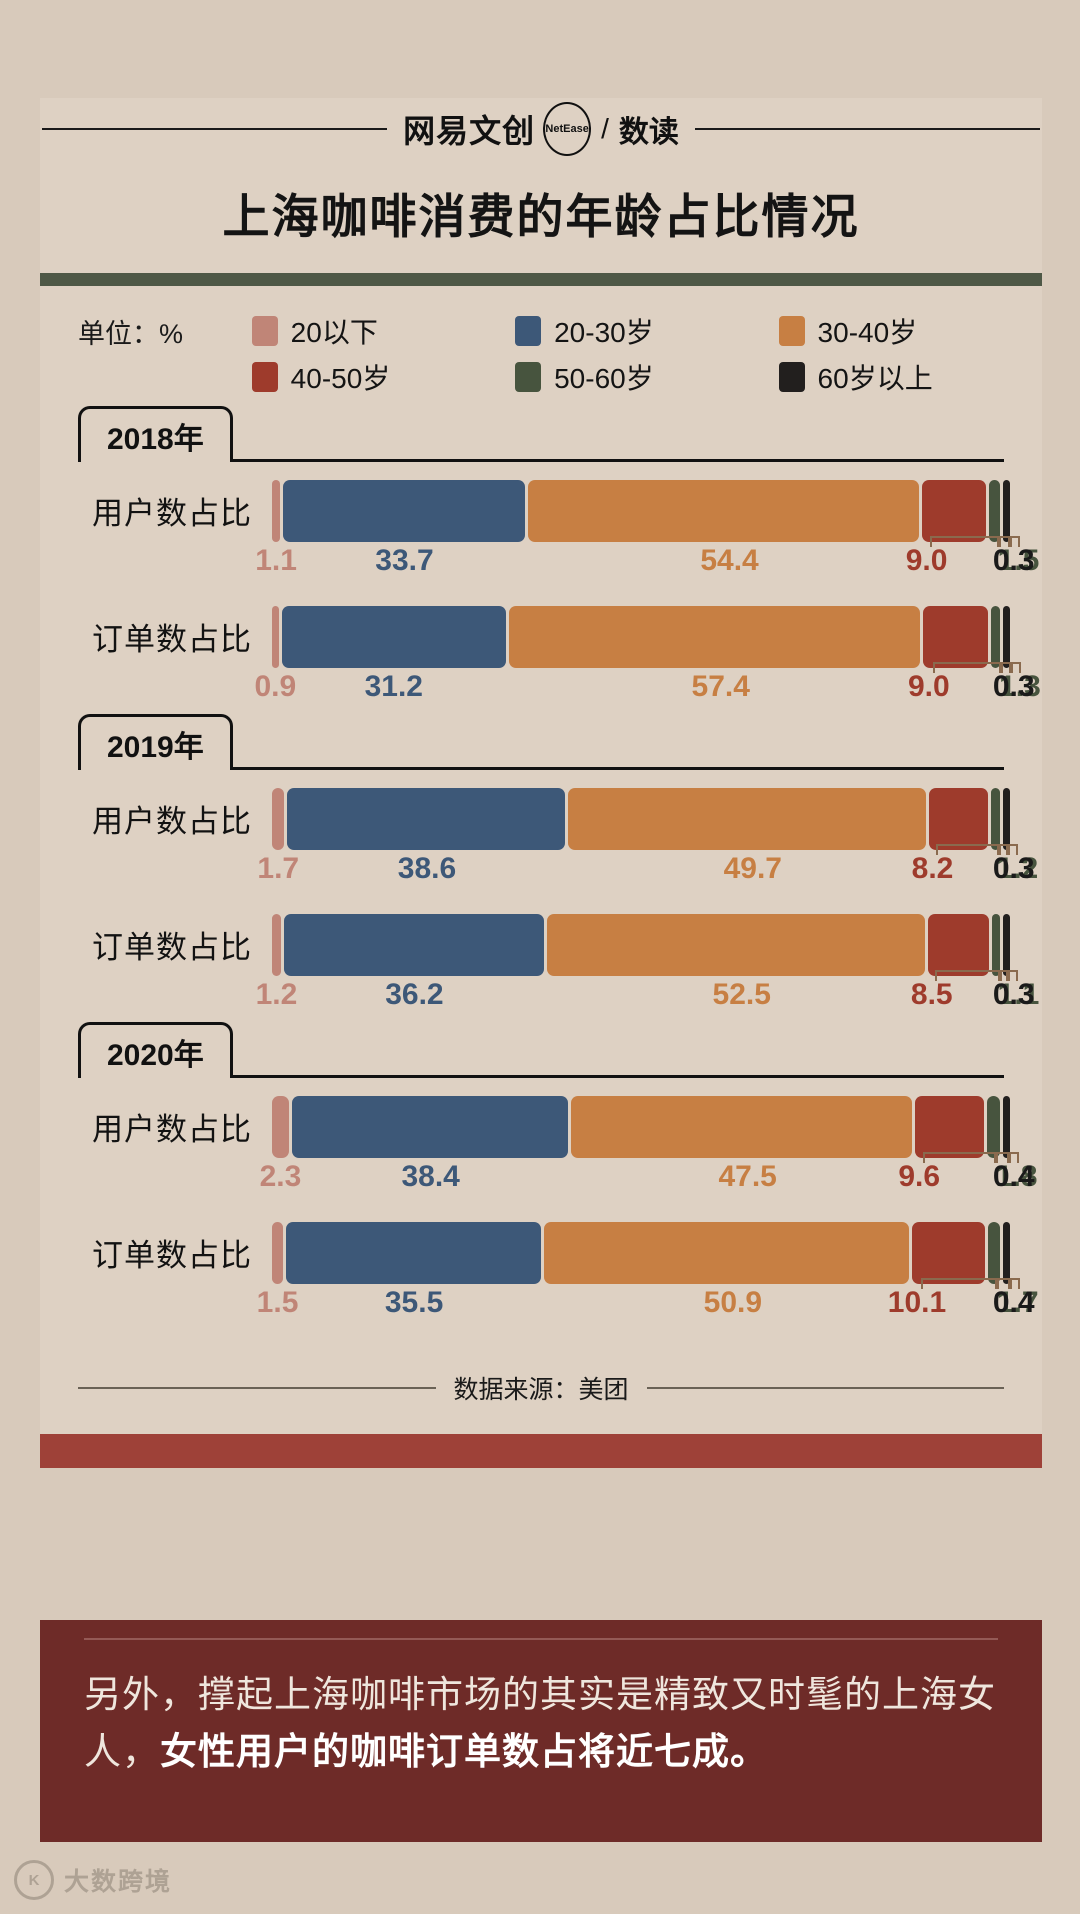  What do you see at coordinates (910, 377) in the screenshot?
I see `legend-item-60-over: 60岁以上` at bounding box center [910, 377].